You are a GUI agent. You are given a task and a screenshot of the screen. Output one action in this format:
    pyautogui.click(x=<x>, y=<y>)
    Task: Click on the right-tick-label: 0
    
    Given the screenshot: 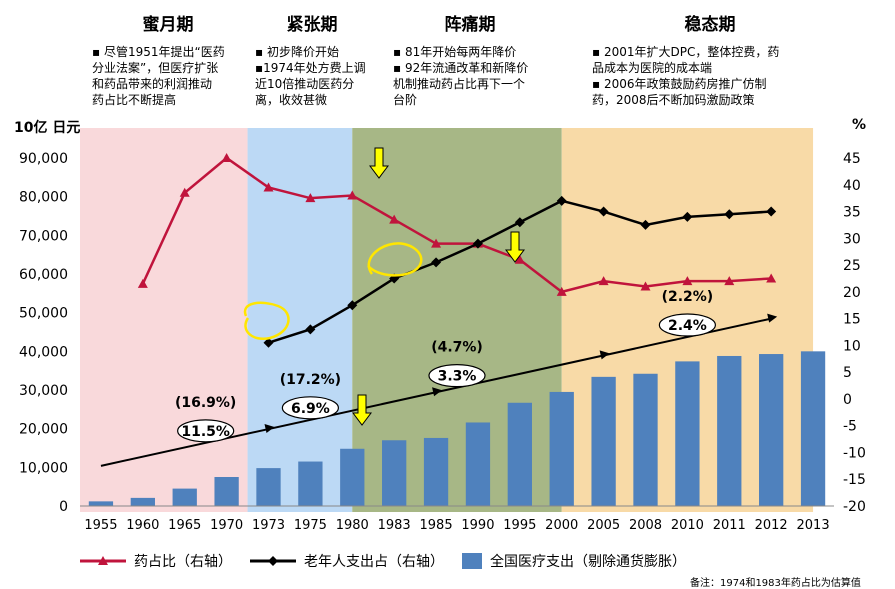 What is the action you would take?
    pyautogui.click(x=847, y=400)
    